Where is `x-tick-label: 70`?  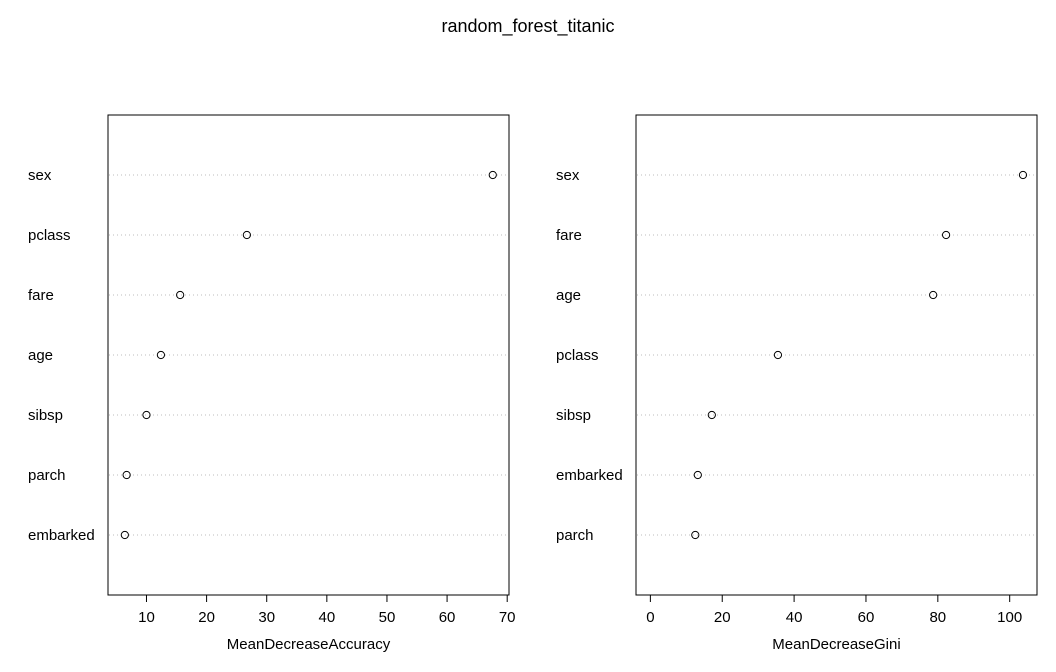
x-tick-label: 70 is located at coordinates (507, 617).